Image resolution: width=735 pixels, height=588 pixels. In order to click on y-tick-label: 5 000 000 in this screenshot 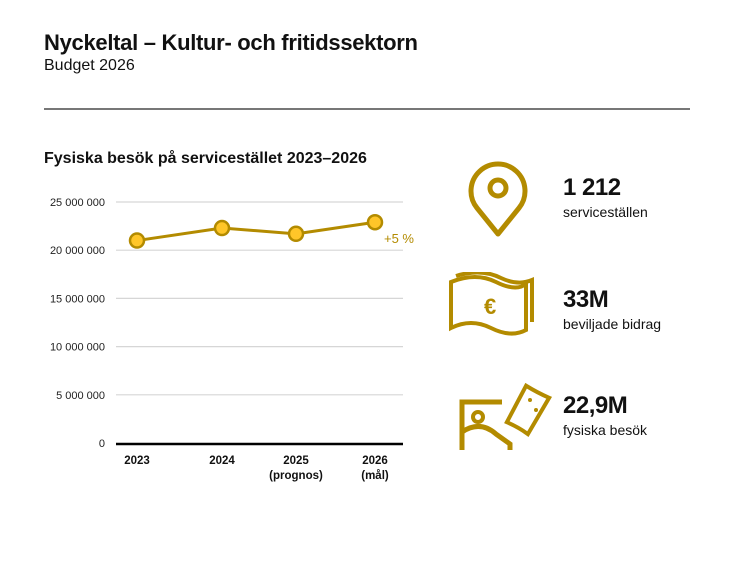, I will do `click(80, 396)`.